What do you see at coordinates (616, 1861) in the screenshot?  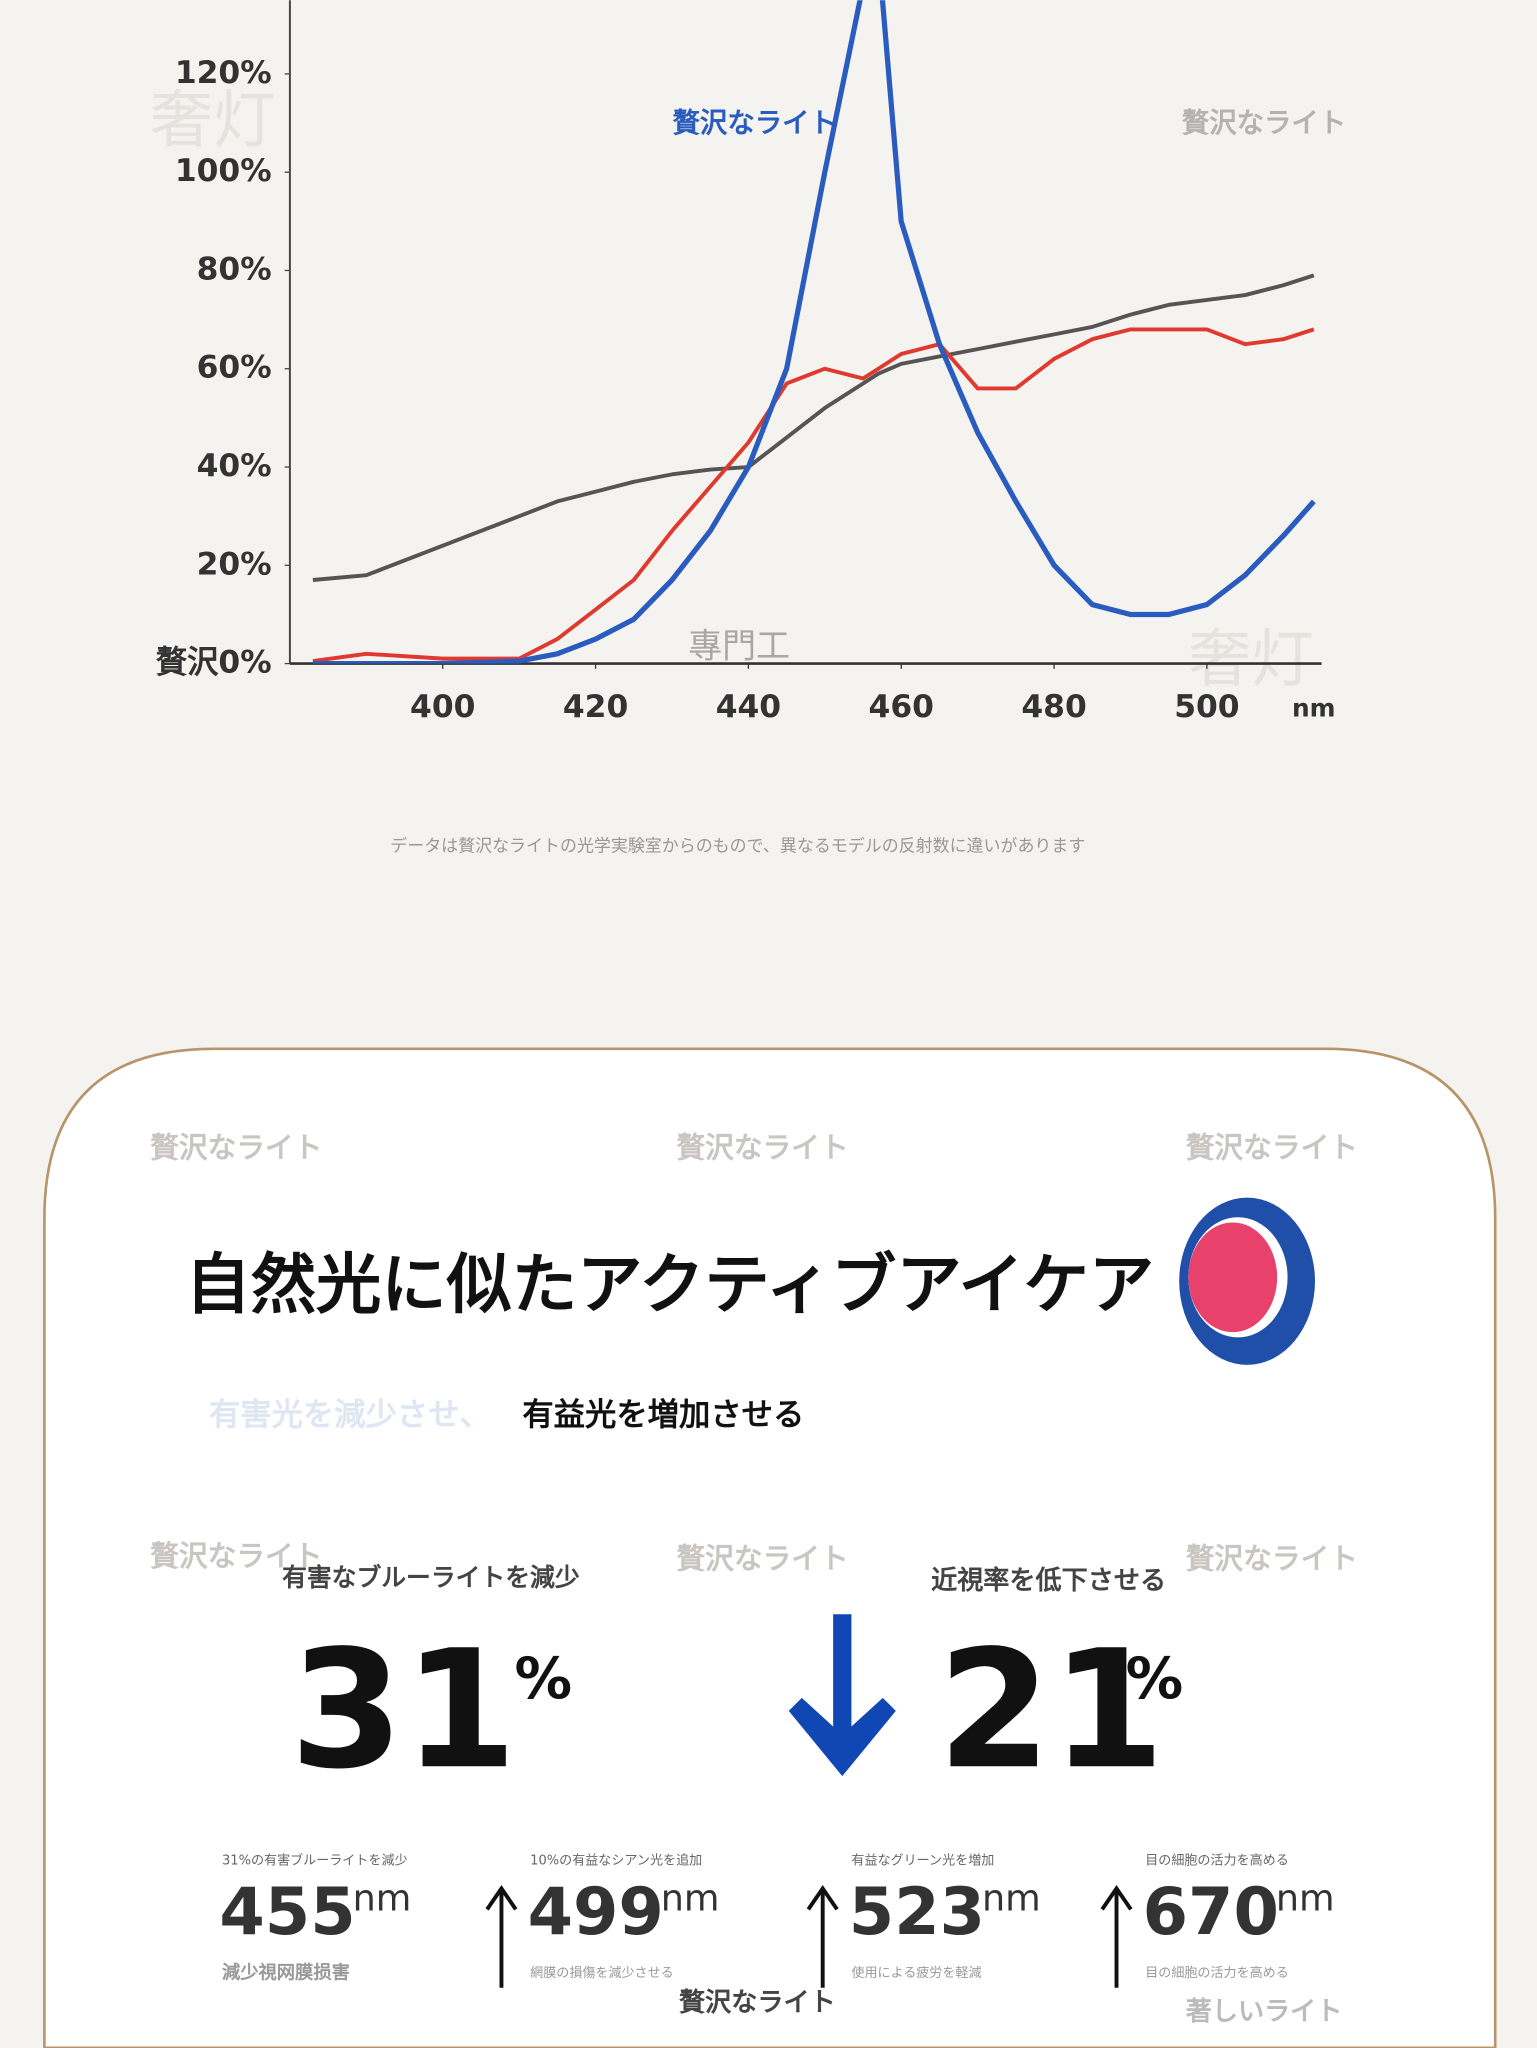 I see `item-top: 10%の有益なシアン光を追加` at bounding box center [616, 1861].